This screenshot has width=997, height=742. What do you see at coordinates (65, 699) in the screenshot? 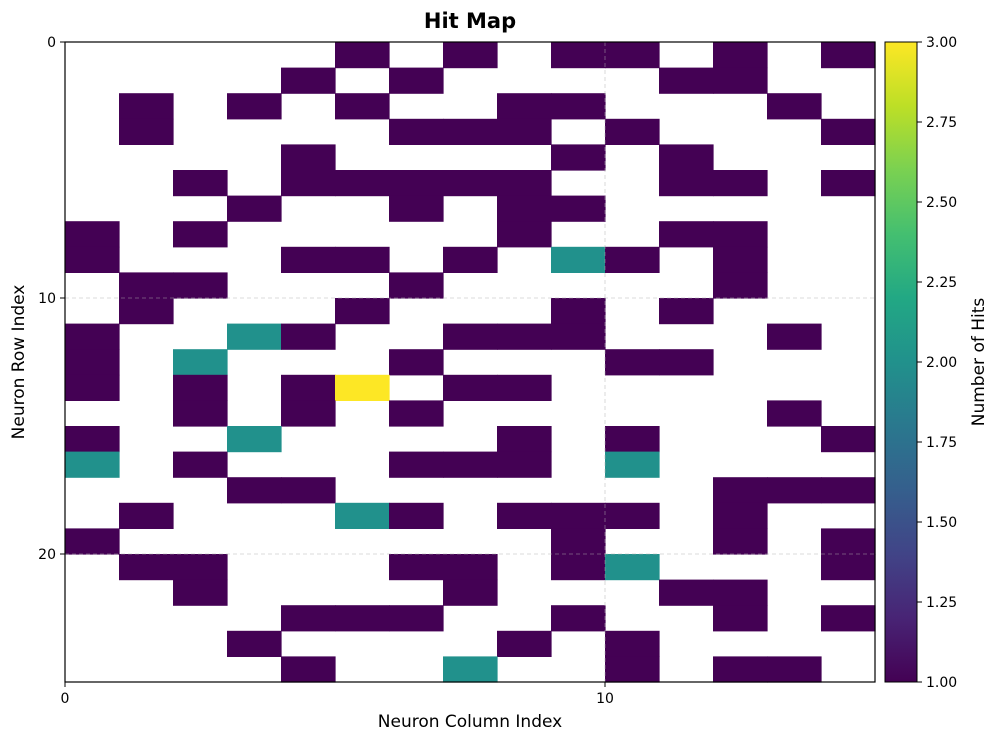
I see `x-tick-label: 0` at bounding box center [65, 699].